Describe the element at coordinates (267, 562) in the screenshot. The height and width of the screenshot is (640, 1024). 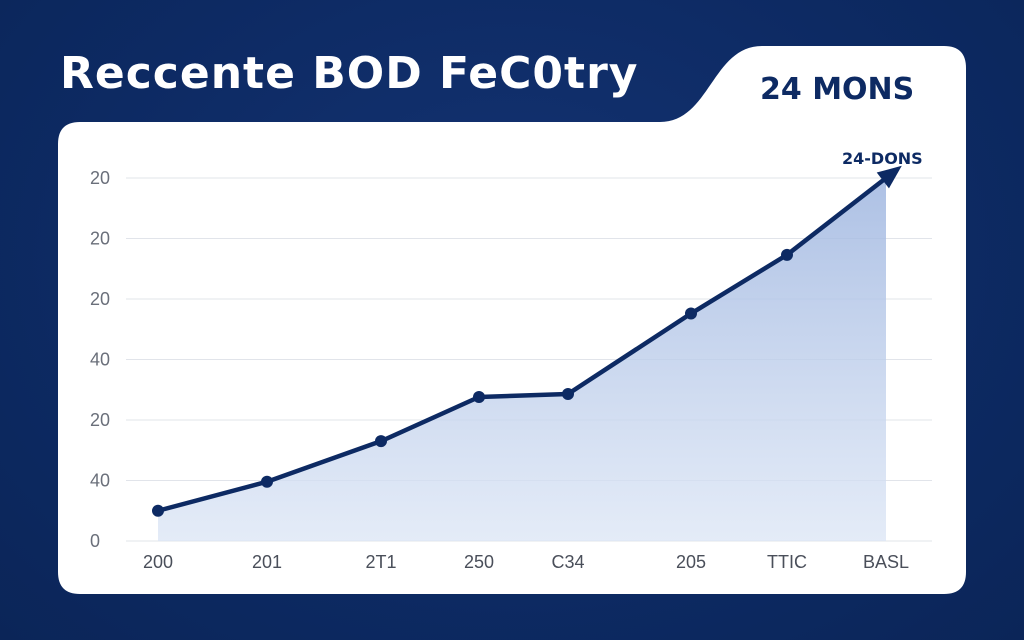
I see `x-tick-label: 201` at that location.